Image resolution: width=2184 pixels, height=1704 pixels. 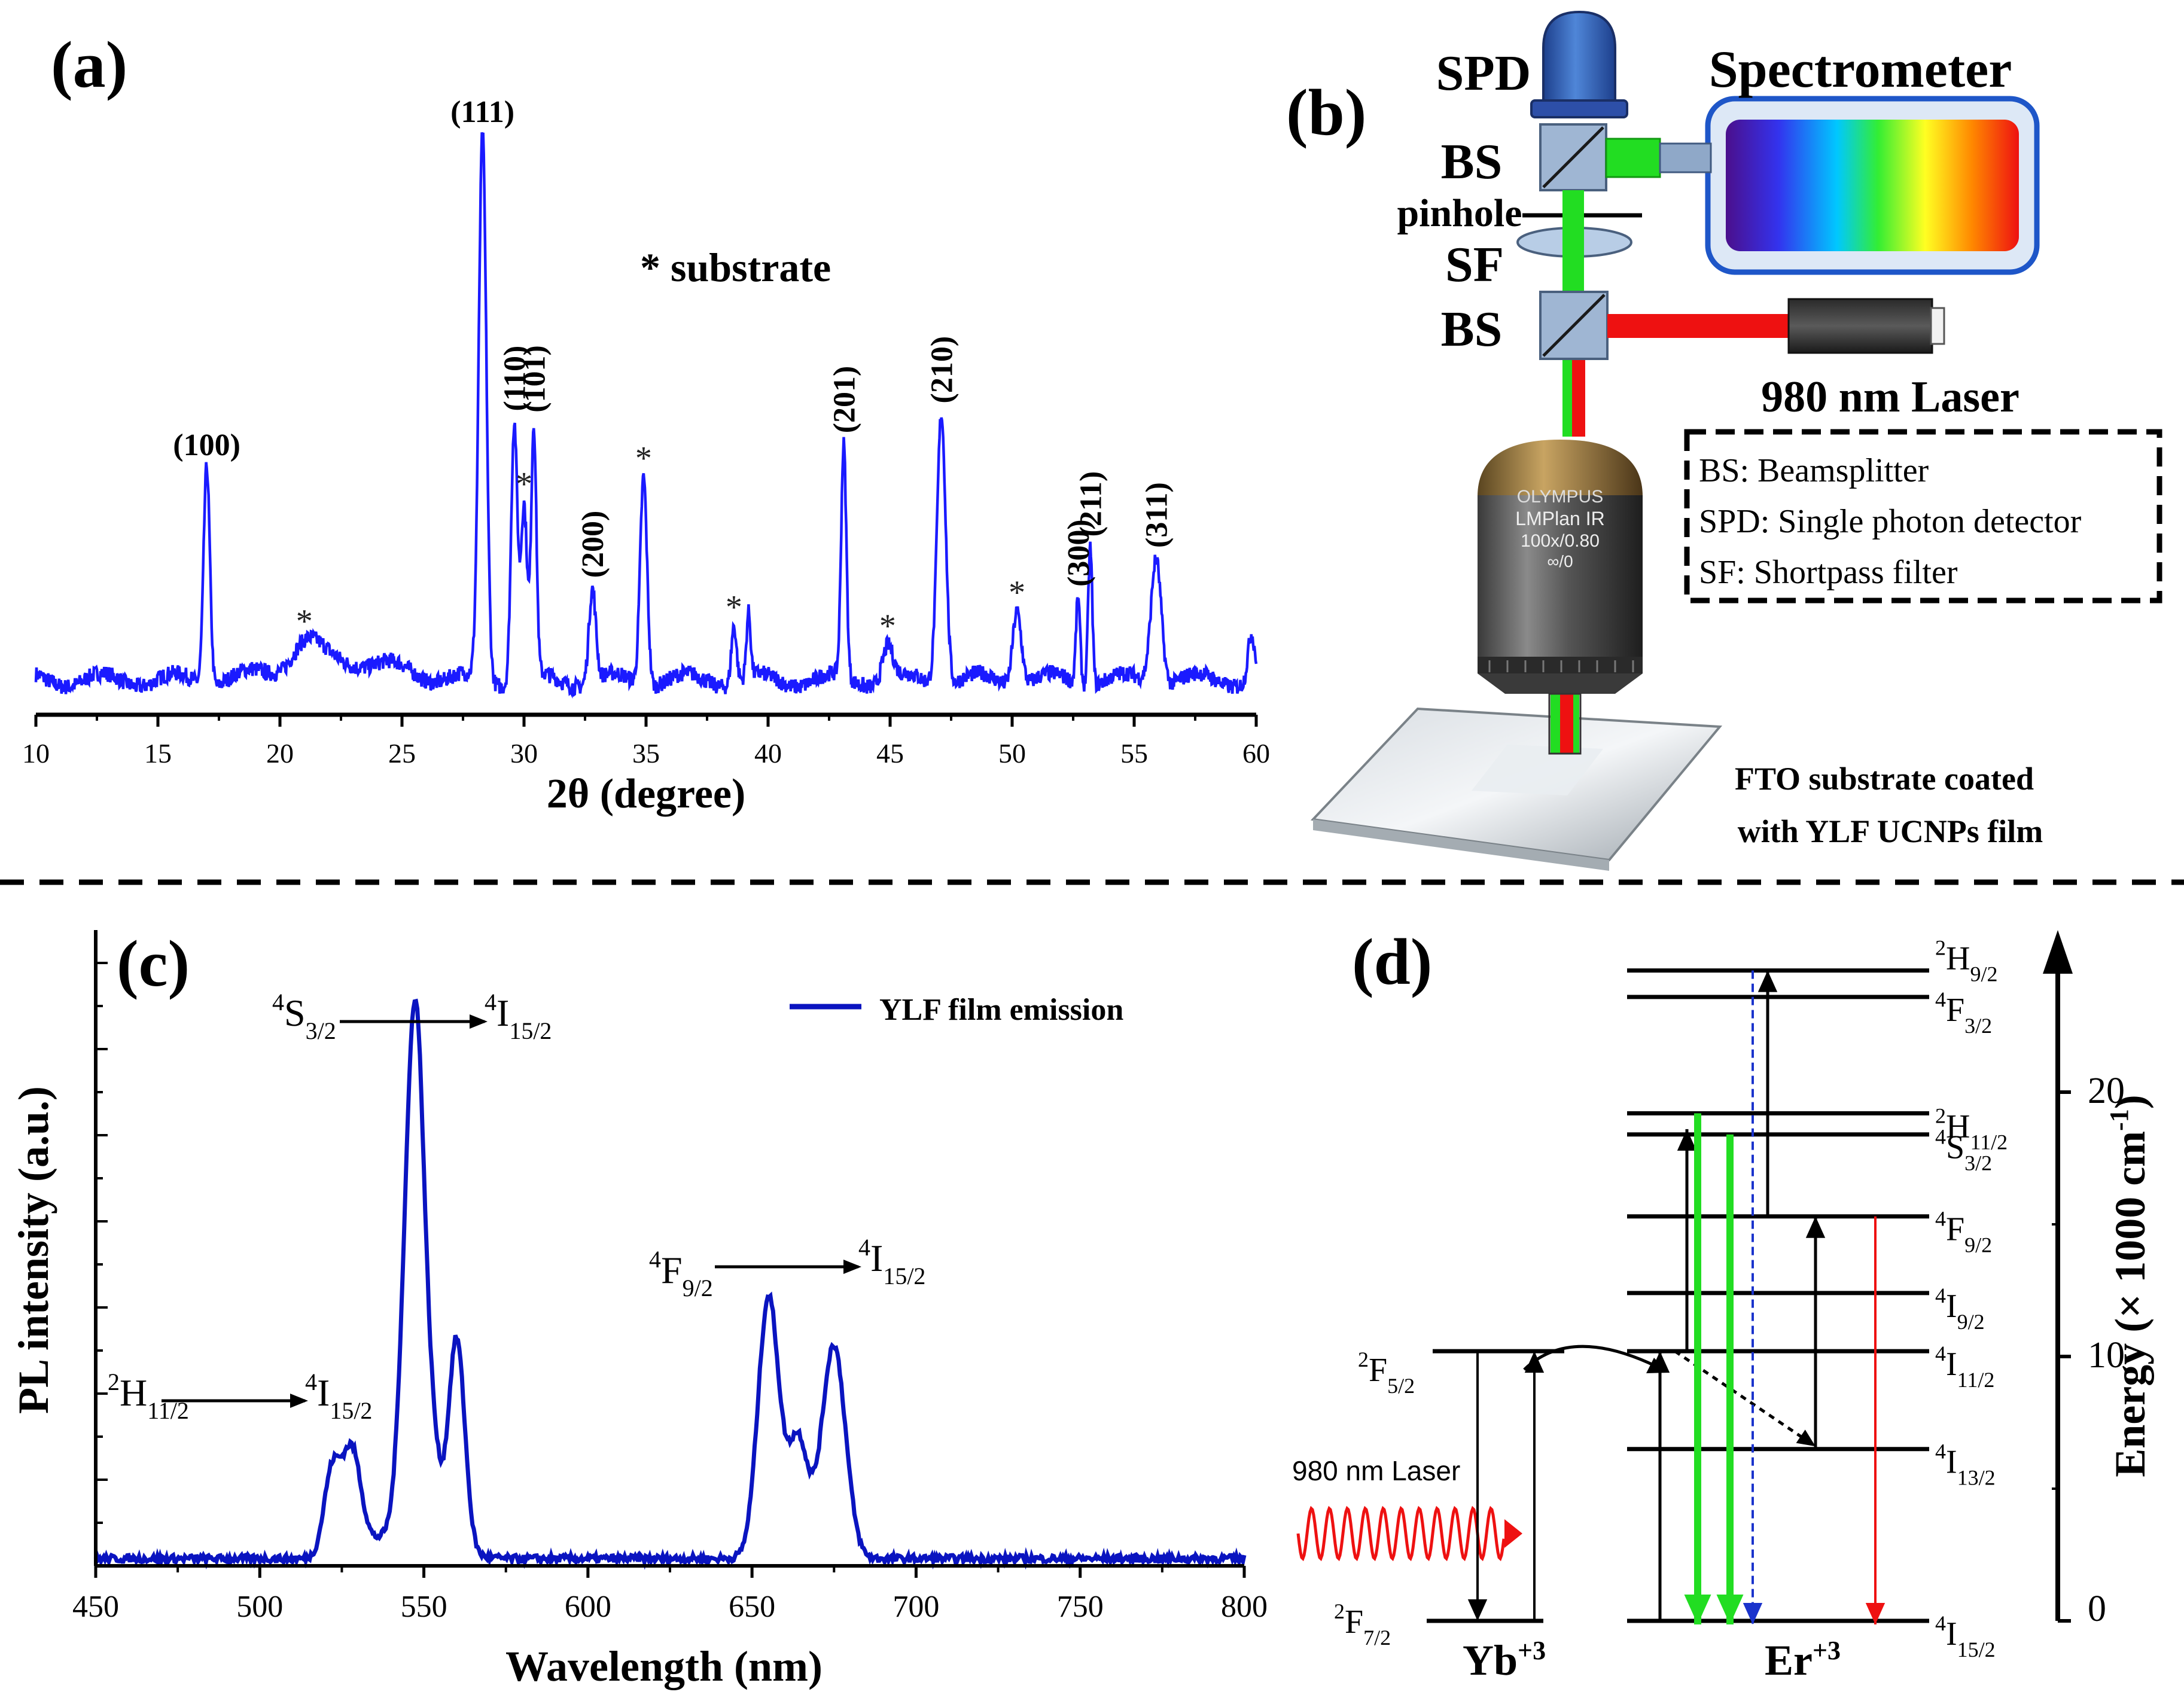 I want to click on xrd-peak-label: (100), so click(x=206, y=445).